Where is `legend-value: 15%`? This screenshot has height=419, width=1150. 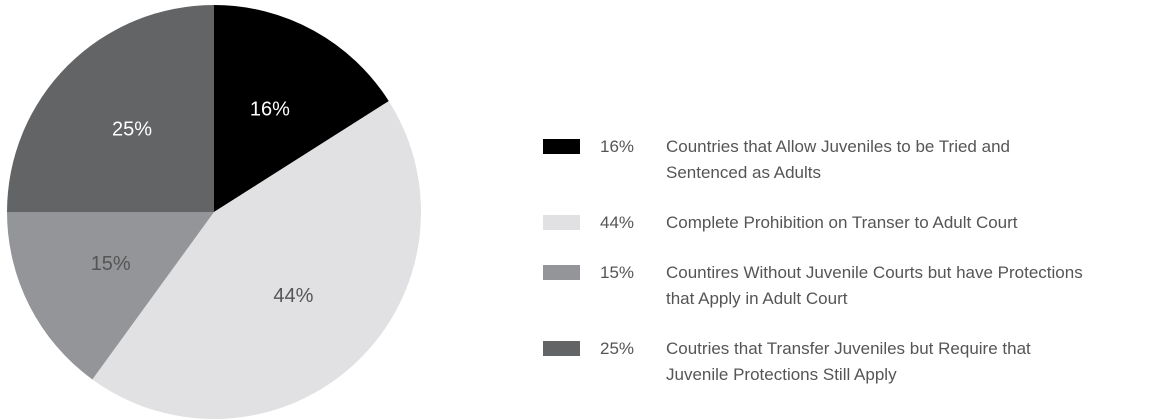
legend-value: 15% is located at coordinates (617, 272).